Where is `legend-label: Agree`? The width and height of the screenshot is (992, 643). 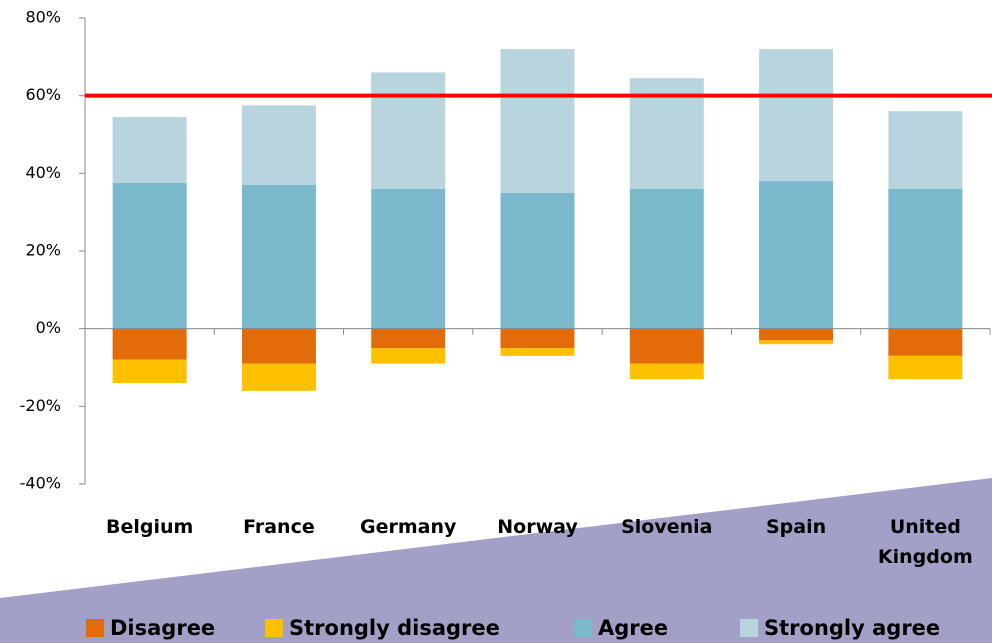 legend-label: Agree is located at coordinates (633, 628).